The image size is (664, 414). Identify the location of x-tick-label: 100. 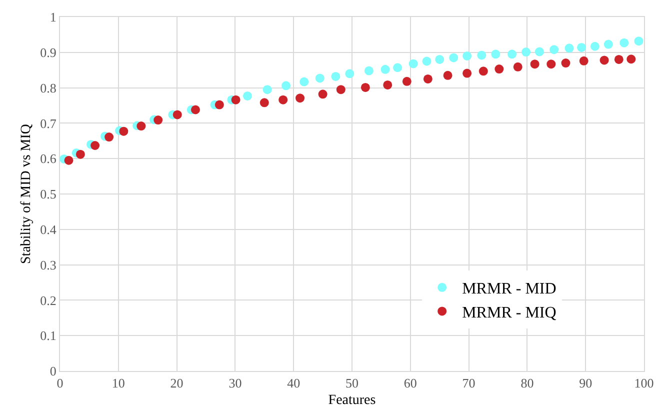
(644, 383).